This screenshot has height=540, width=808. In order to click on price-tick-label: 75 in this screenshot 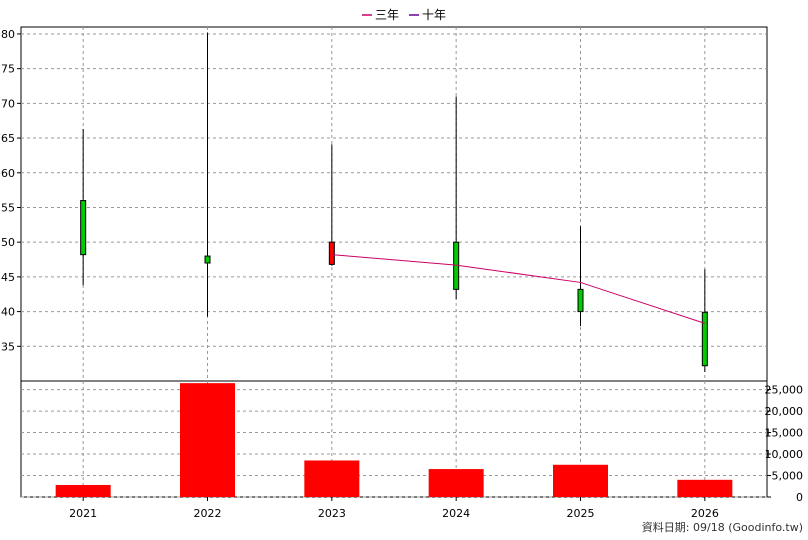, I will do `click(8, 69)`.